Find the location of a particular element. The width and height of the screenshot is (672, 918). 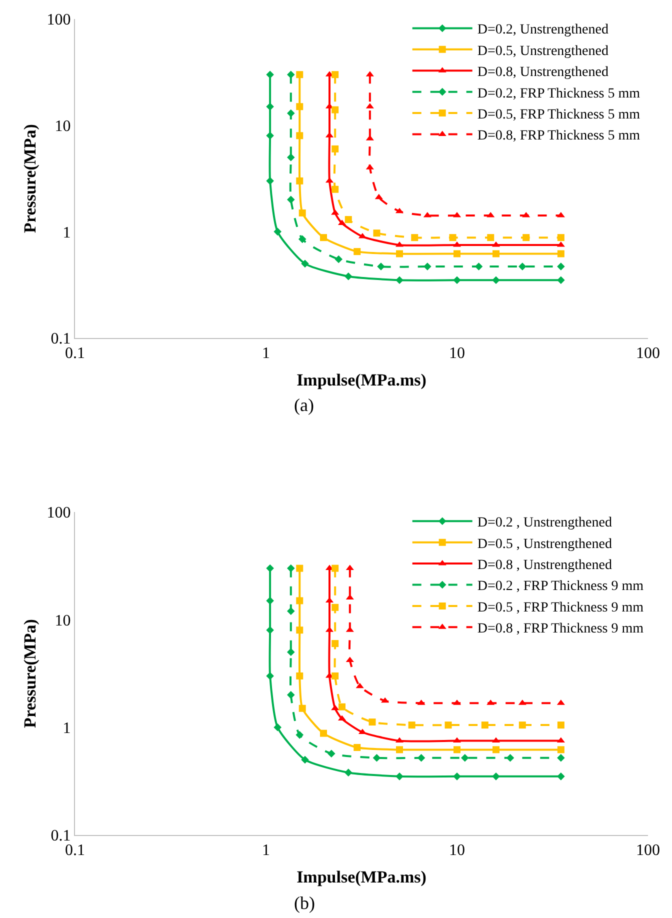

legend-label: D=0.2 , Unstrengthened is located at coordinates (544, 523).